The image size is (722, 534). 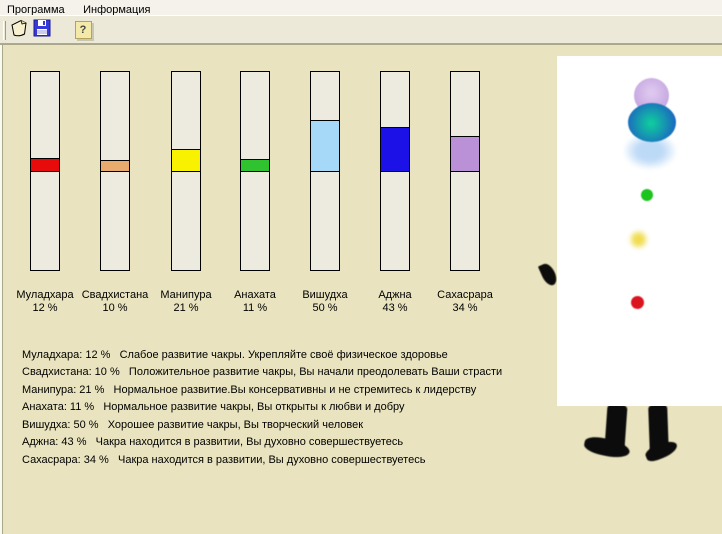 What do you see at coordinates (325, 295) in the screenshot?
I see `bar-name-label: Вишудха` at bounding box center [325, 295].